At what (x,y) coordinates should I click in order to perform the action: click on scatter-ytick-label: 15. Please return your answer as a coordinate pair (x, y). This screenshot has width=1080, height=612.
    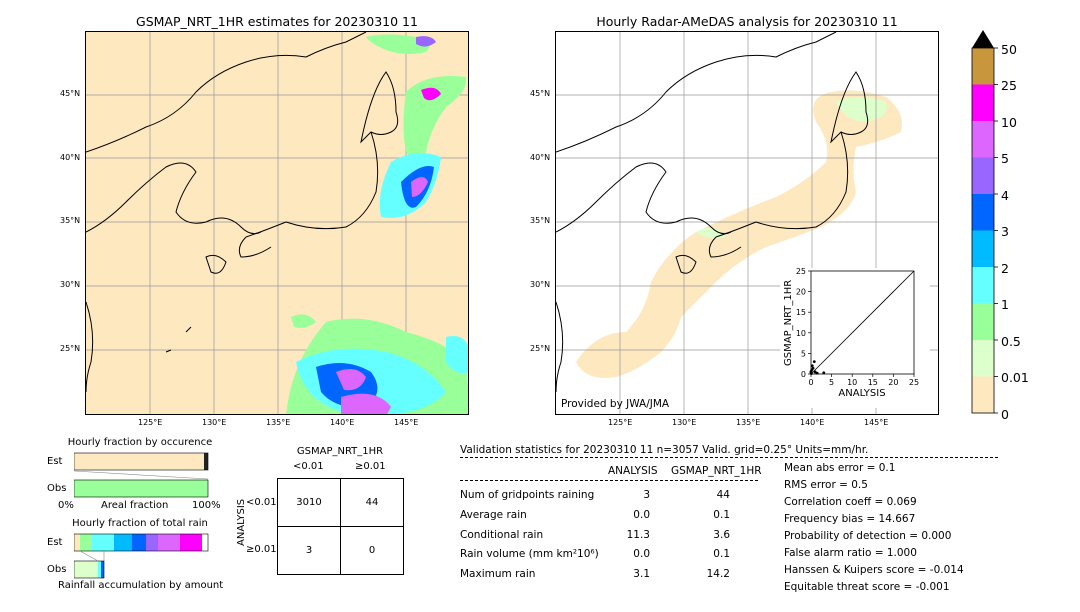
    Looking at the image, I should click on (801, 312).